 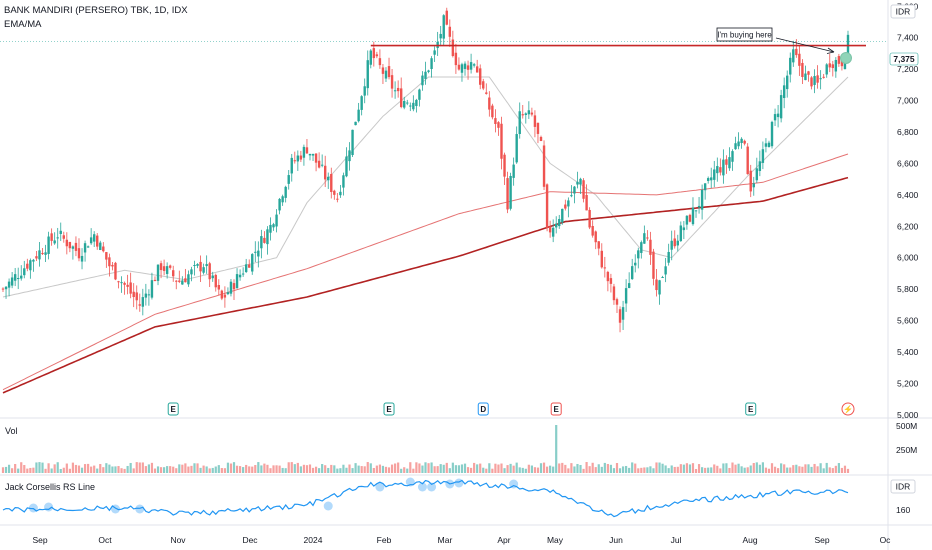 What do you see at coordinates (511, 409) in the screenshot?
I see `event-markers: E E D E E ⚡` at bounding box center [511, 409].